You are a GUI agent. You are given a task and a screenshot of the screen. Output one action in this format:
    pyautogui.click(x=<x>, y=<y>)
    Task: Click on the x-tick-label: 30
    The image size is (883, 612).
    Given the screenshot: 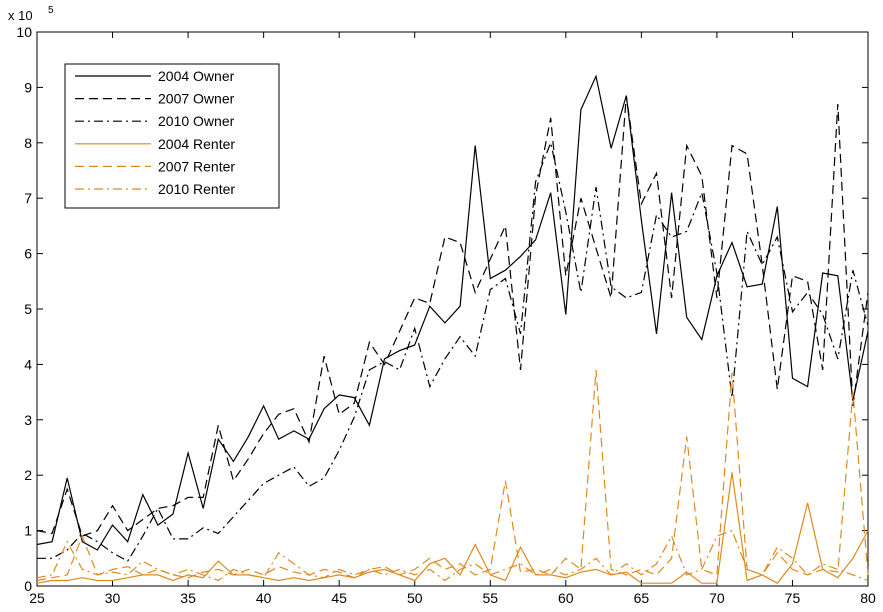 What is the action you would take?
    pyautogui.click(x=113, y=598)
    